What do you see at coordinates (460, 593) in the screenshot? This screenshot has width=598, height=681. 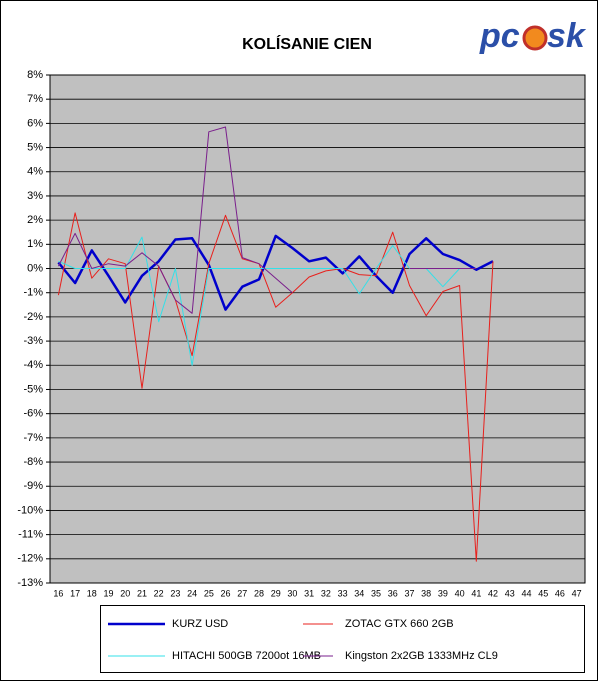 I see `x-tick-label: 40` at bounding box center [460, 593].